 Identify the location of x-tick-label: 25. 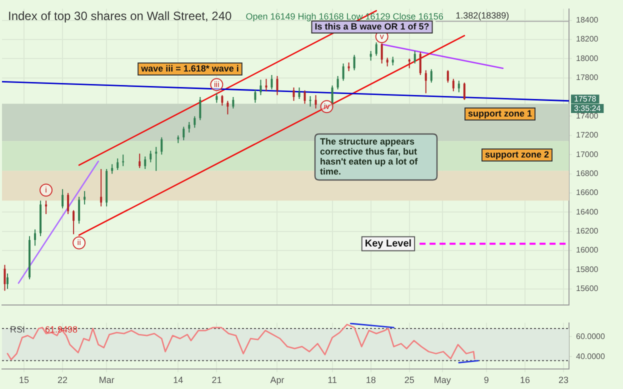
(409, 380).